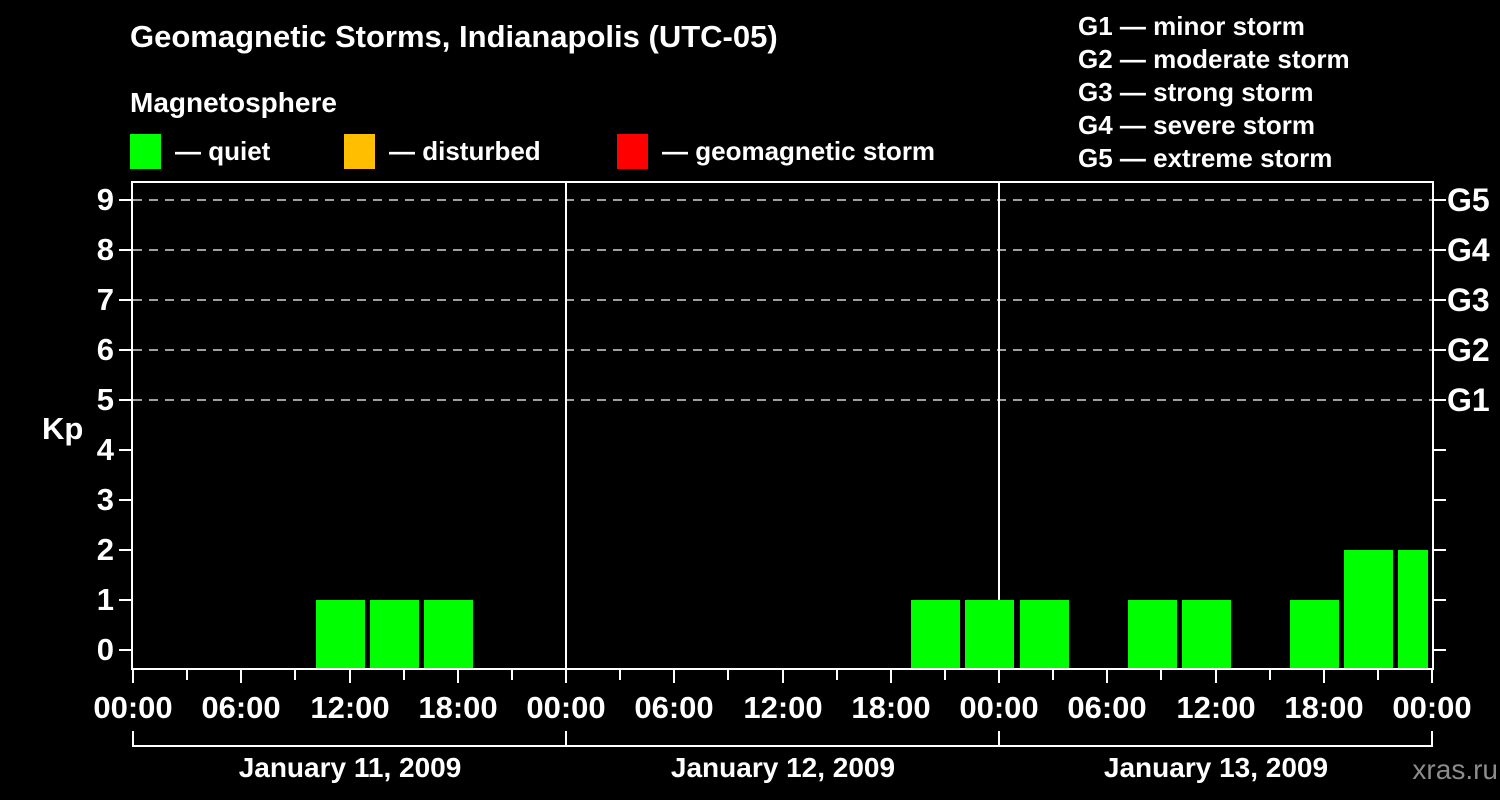 Image resolution: width=1500 pixels, height=800 pixels. Describe the element at coordinates (1368, 609) in the screenshot. I see `kp-bar-day3-19h` at that location.